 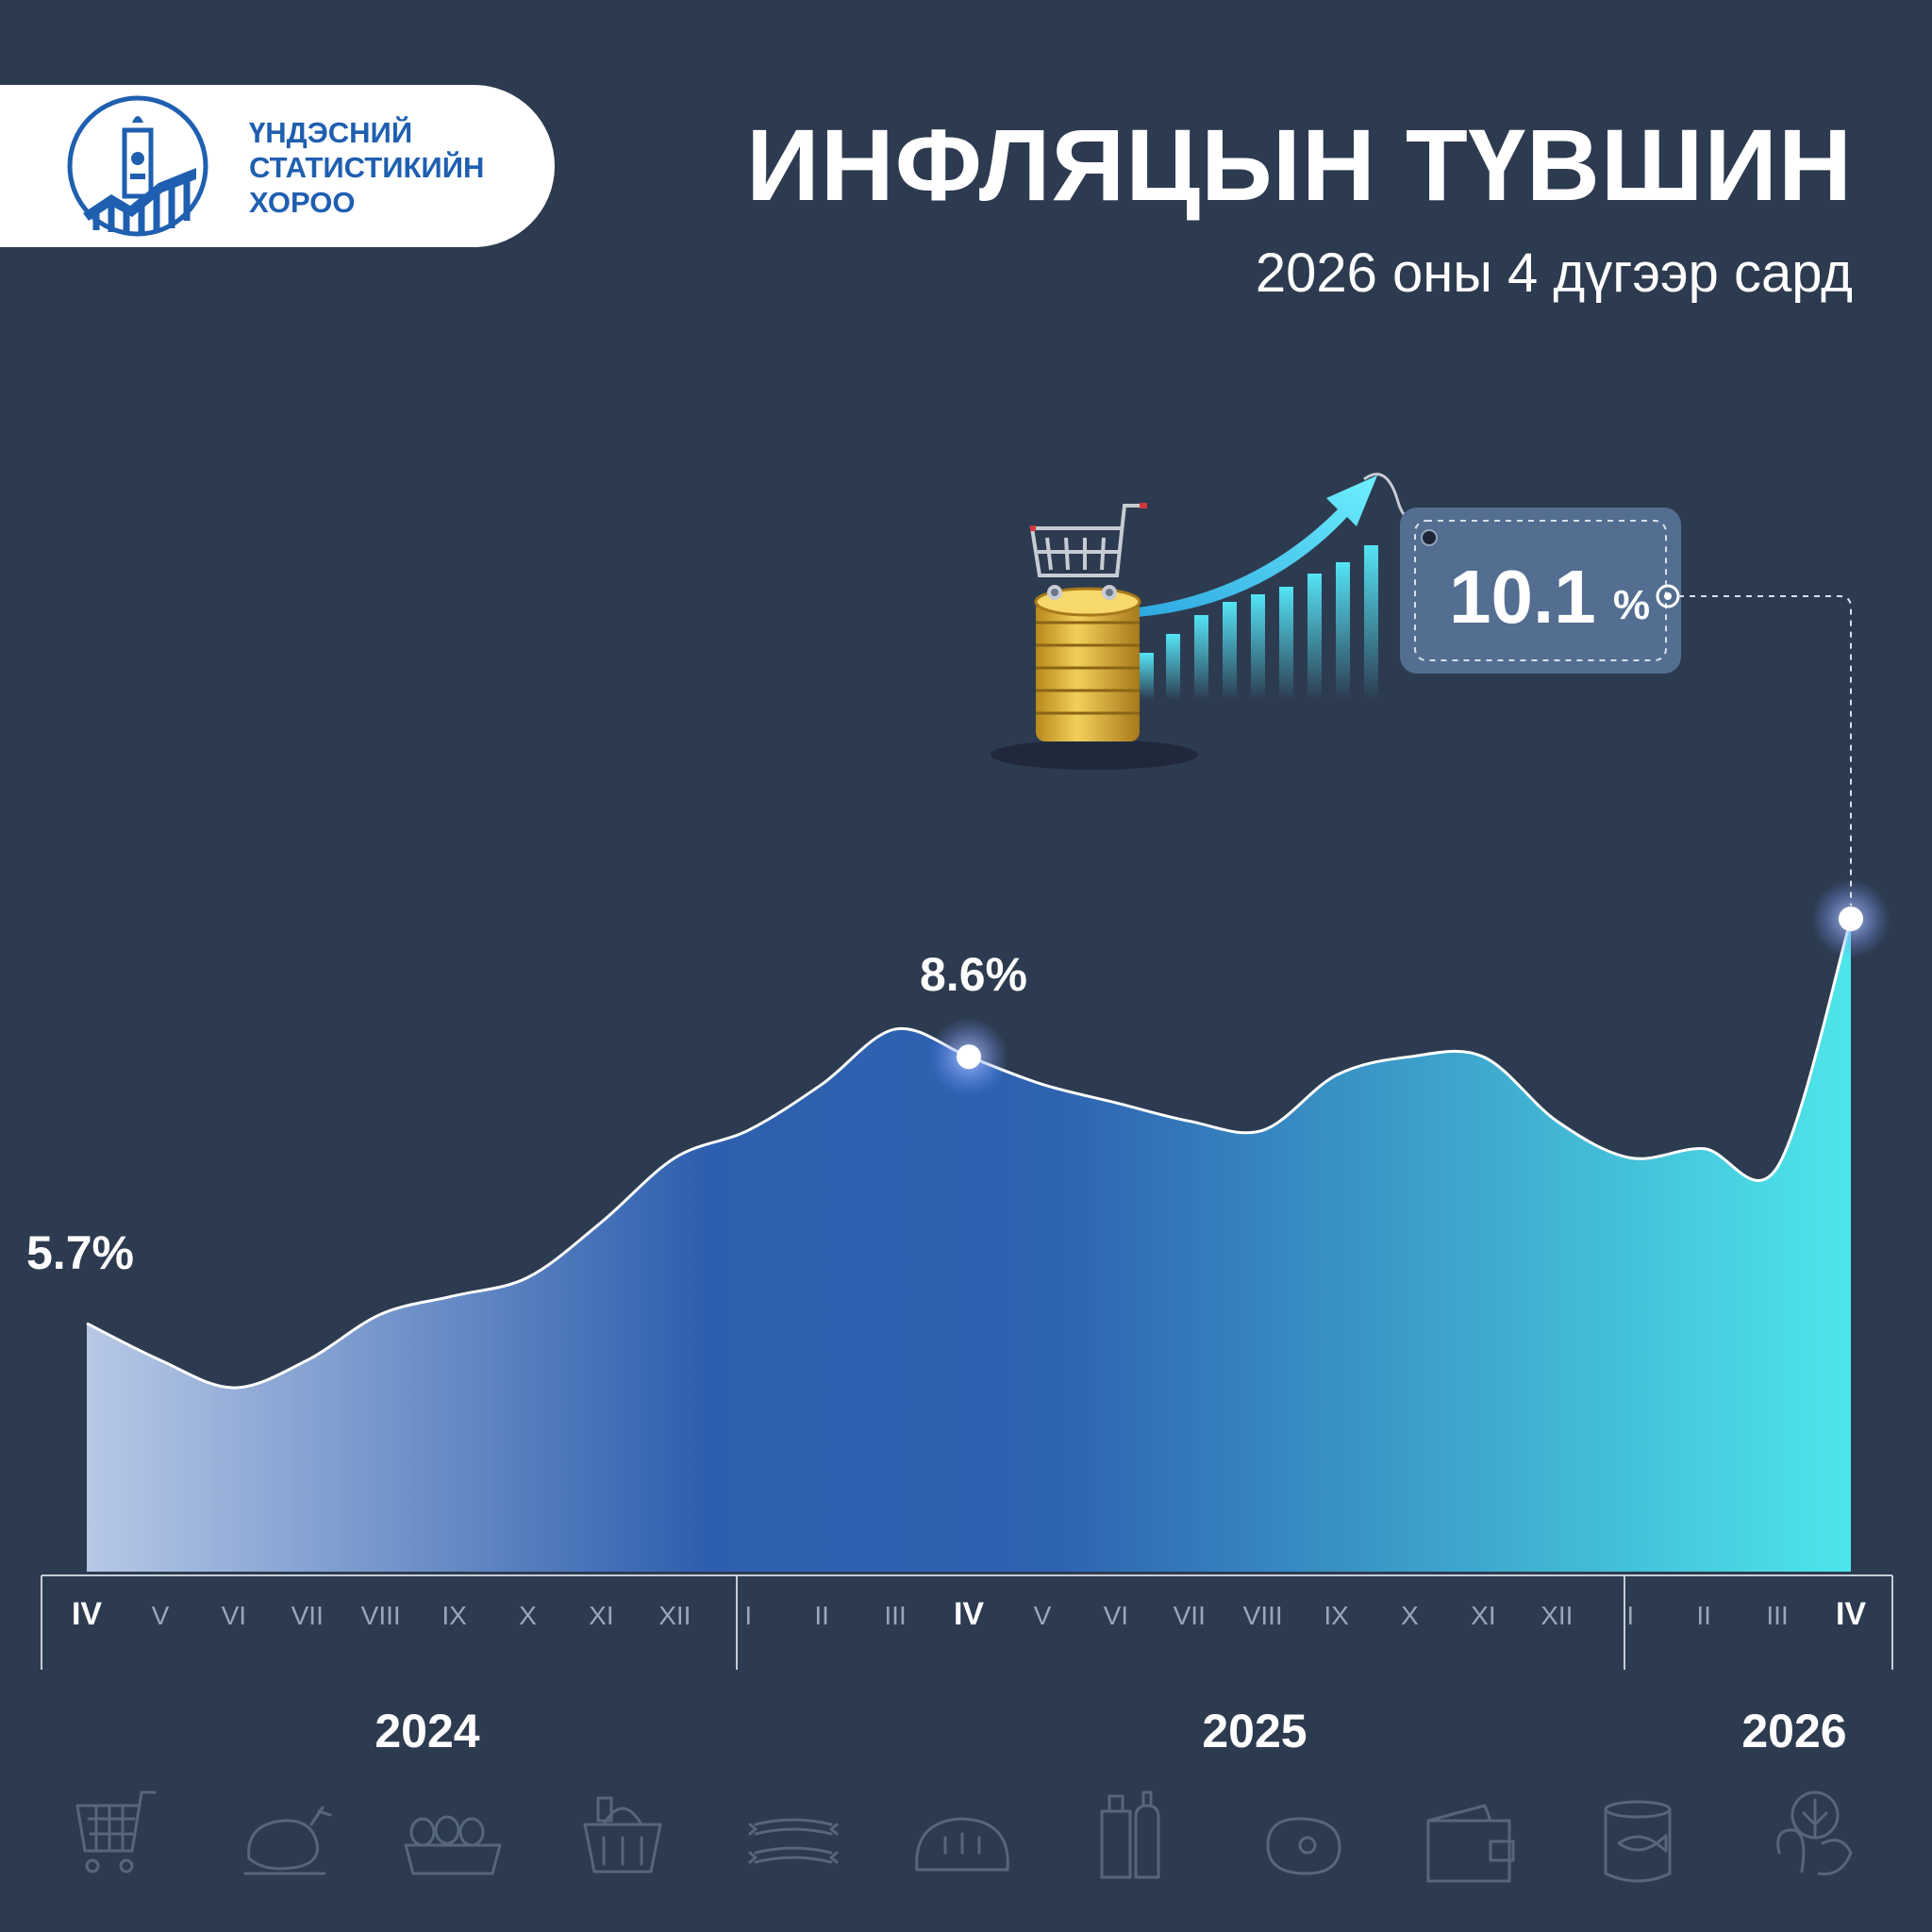 What do you see at coordinates (1554, 273) in the screenshot?
I see `page-subtitle: 2026 оны 4 дүгээр сард` at bounding box center [1554, 273].